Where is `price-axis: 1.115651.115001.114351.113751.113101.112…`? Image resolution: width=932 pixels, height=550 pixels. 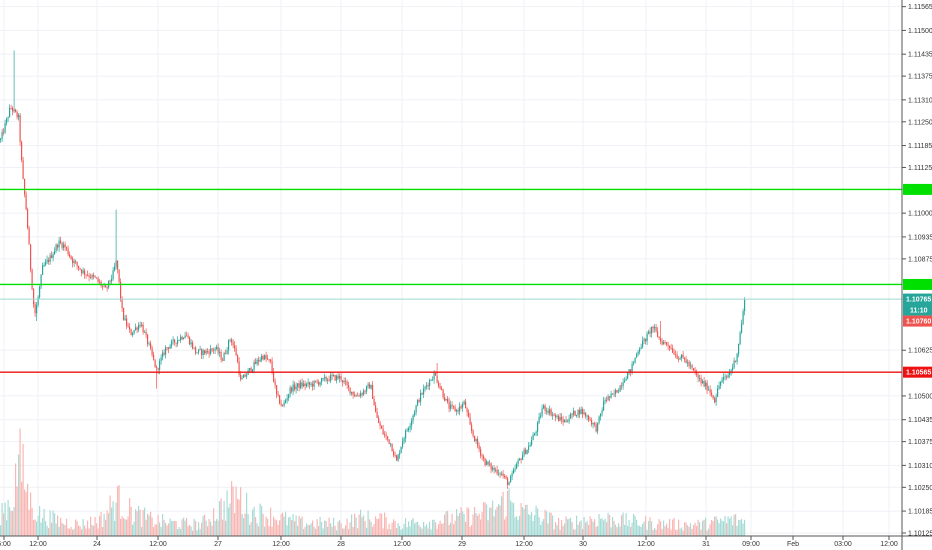 price-axis: 1.115651.115001.114351.113751.113101.112… is located at coordinates (917, 271).